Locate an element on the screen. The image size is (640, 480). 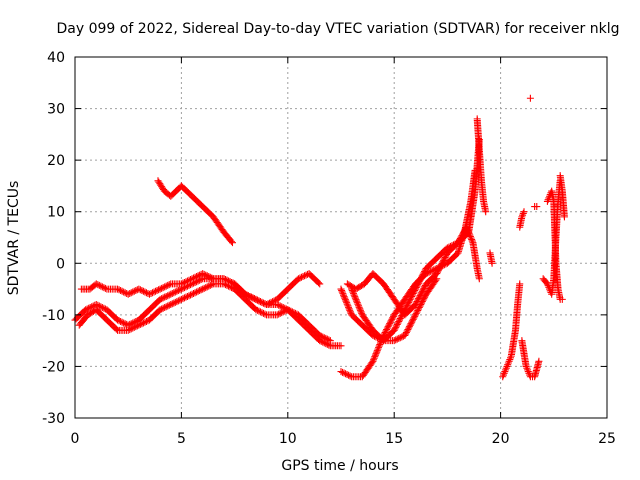
y-axis-label: SDTVAR / TECUs is located at coordinates (14, 238).